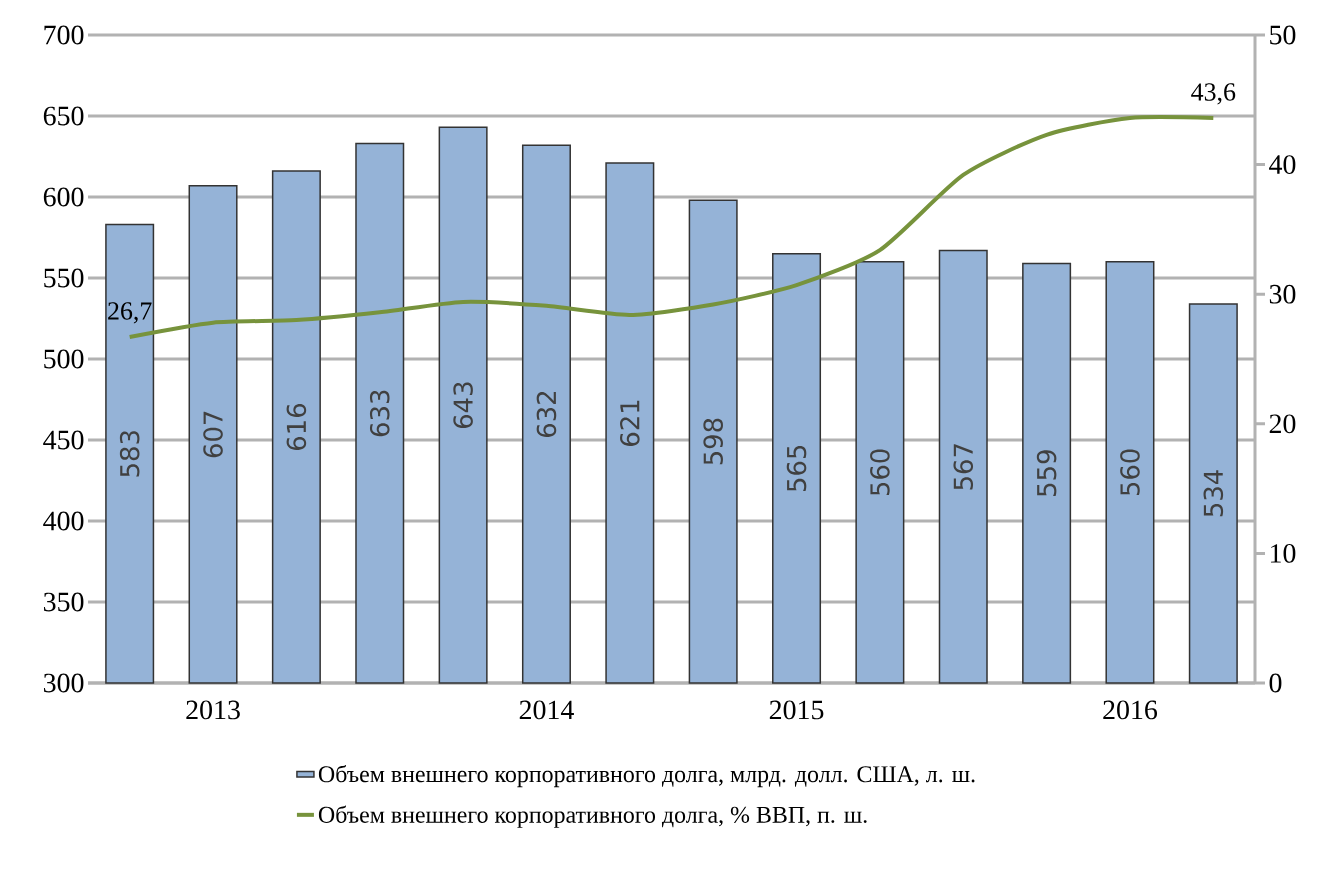 The height and width of the screenshot is (896, 1334). What do you see at coordinates (63, 440) in the screenshot?
I see `y-tick-label: 450` at bounding box center [63, 440].